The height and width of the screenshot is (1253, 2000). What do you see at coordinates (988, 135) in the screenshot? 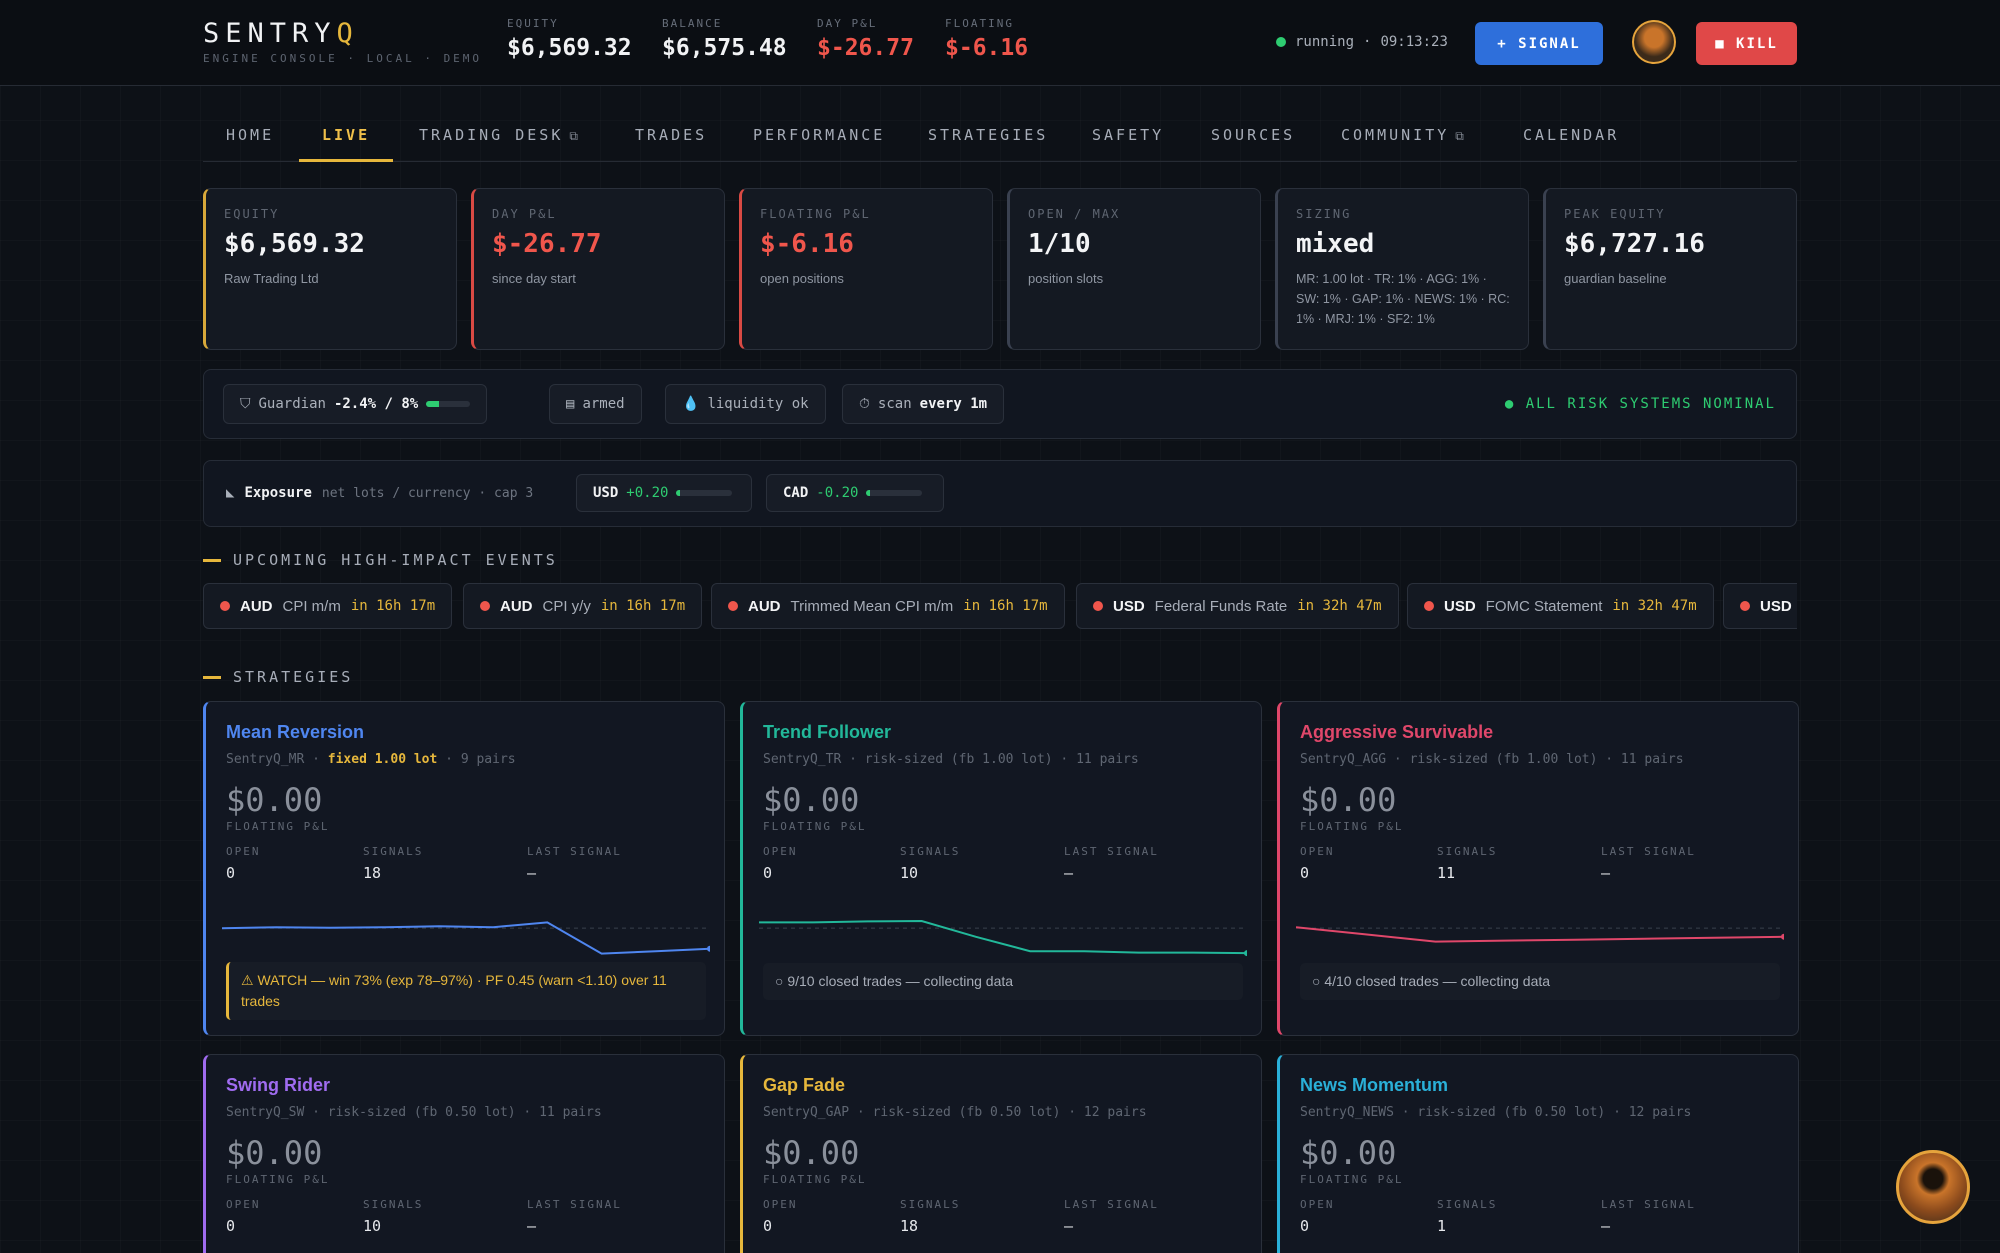
I see `tab-strategies: STRATEGIES` at bounding box center [988, 135].